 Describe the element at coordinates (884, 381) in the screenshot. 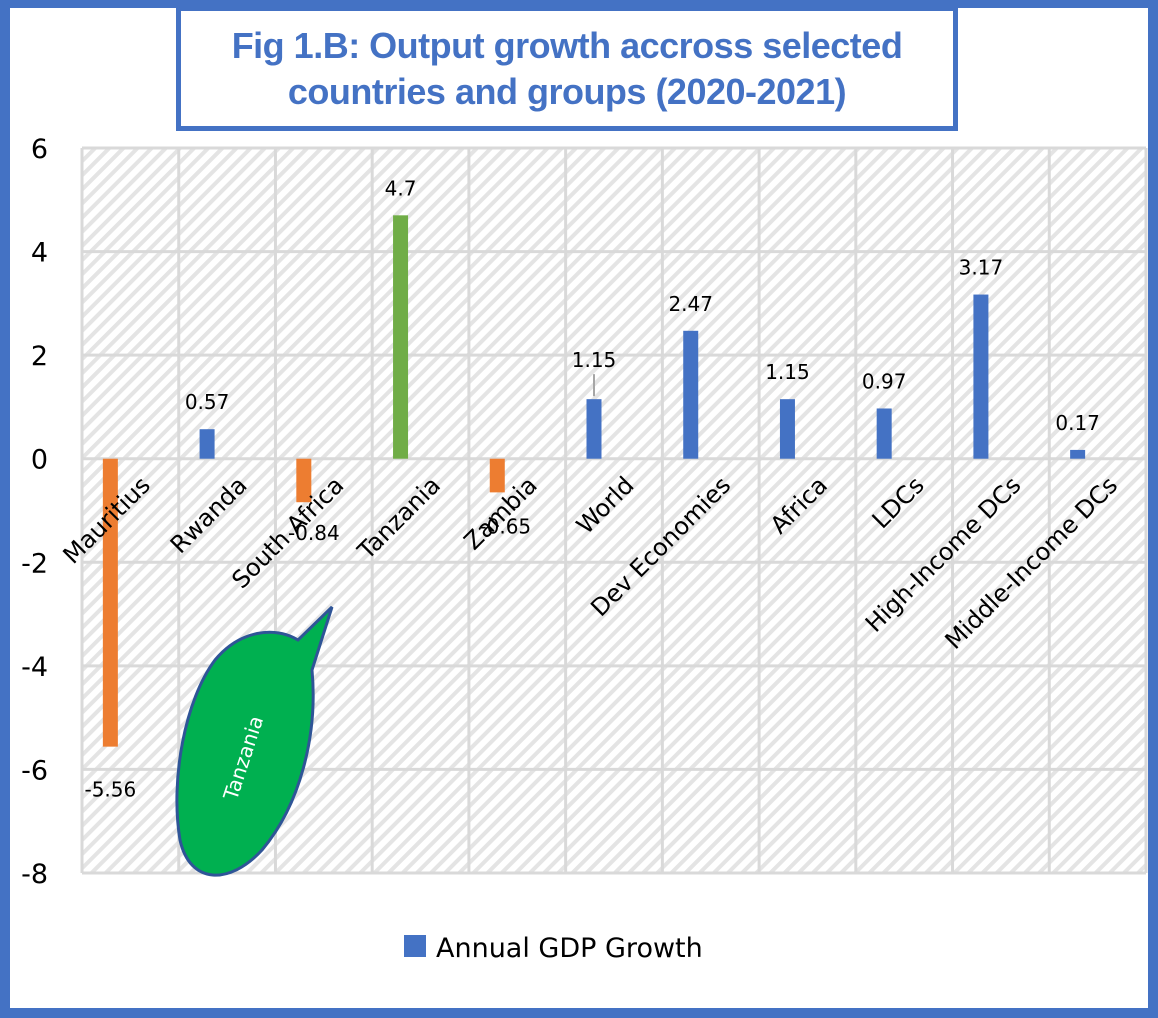

I see `data-label: 0.97` at that location.